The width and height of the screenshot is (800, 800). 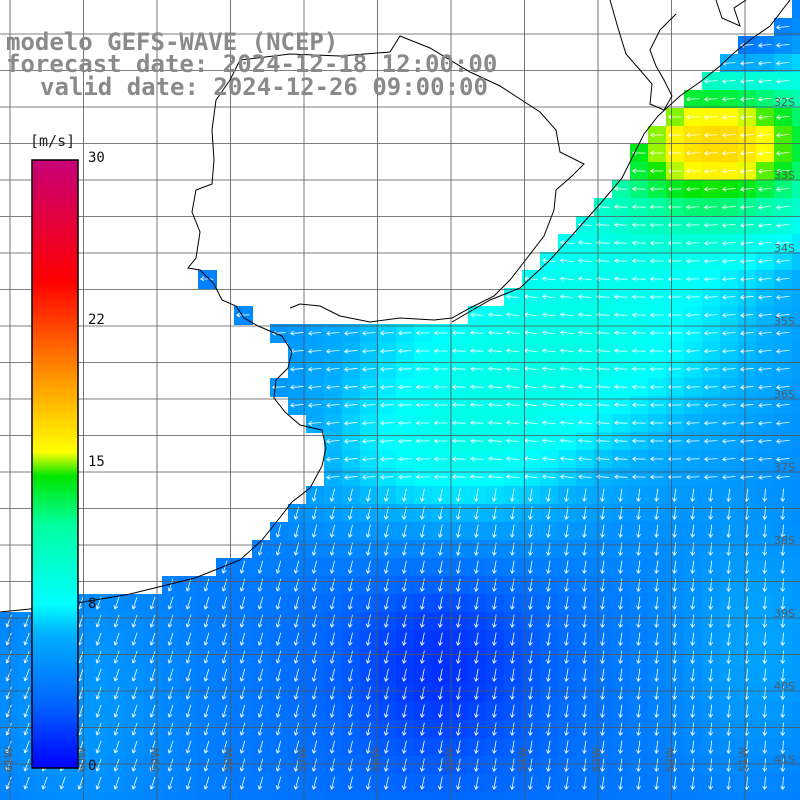 What do you see at coordinates (55, 464) in the screenshot?
I see `colorbar` at bounding box center [55, 464].